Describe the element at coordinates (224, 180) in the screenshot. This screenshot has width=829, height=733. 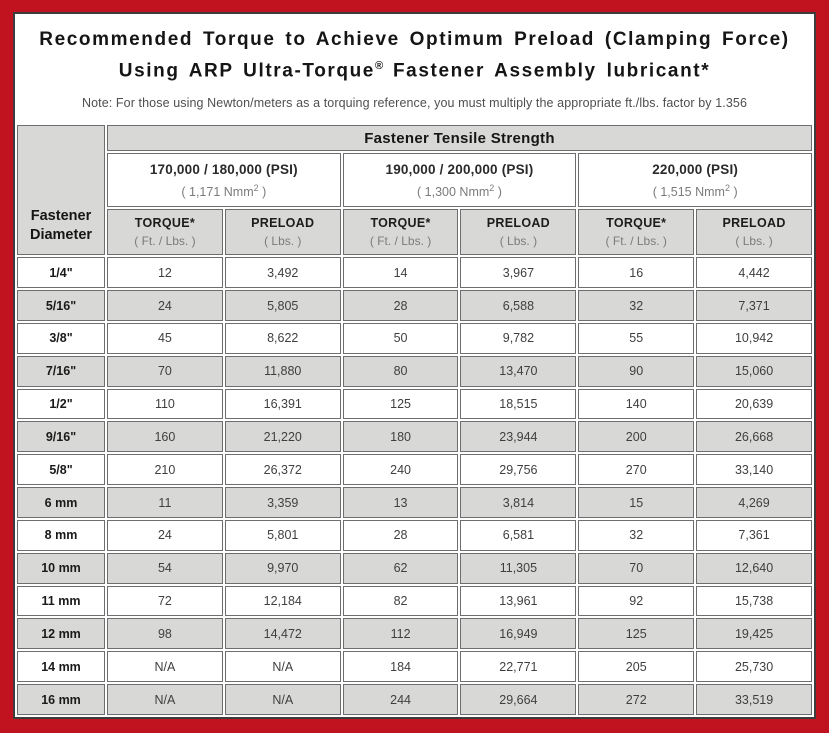
I see `psi-group-header-1: 170,000 / 180,000 (PSI) ( 1,171 Nmm2 )` at that location.